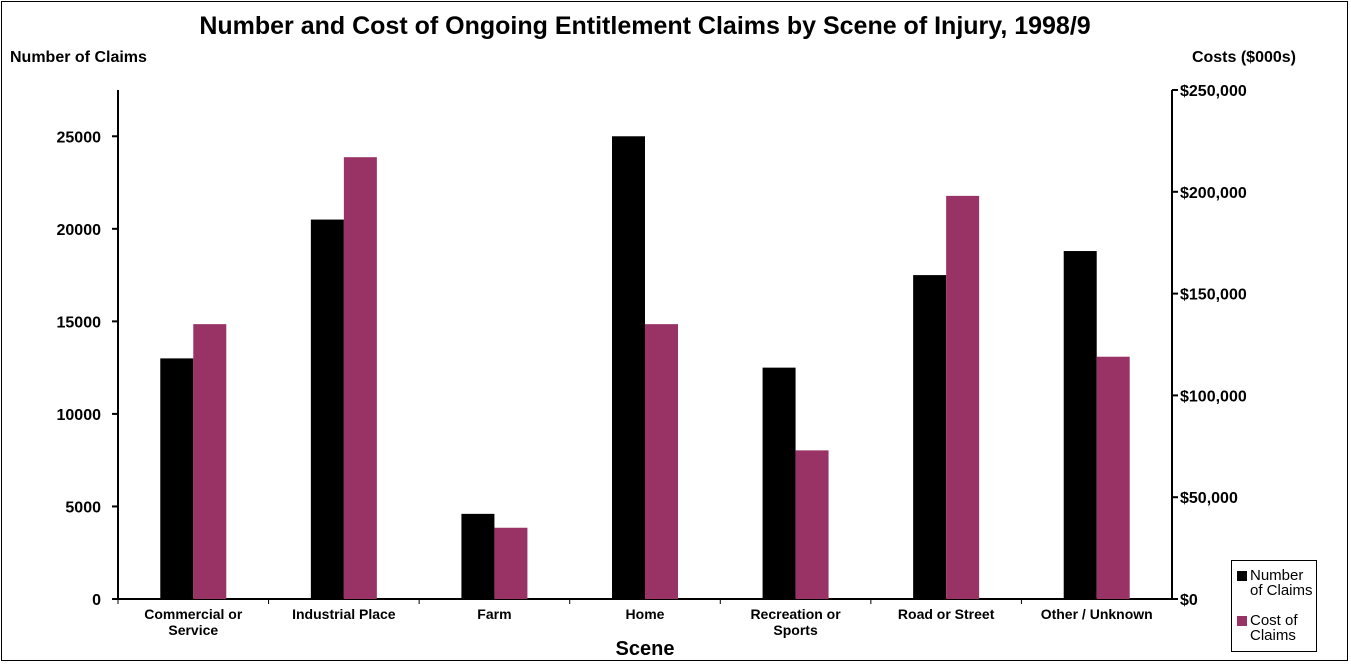 The image size is (1351, 664). What do you see at coordinates (83, 507) in the screenshot?
I see `left-tick-label: 5000` at bounding box center [83, 507].